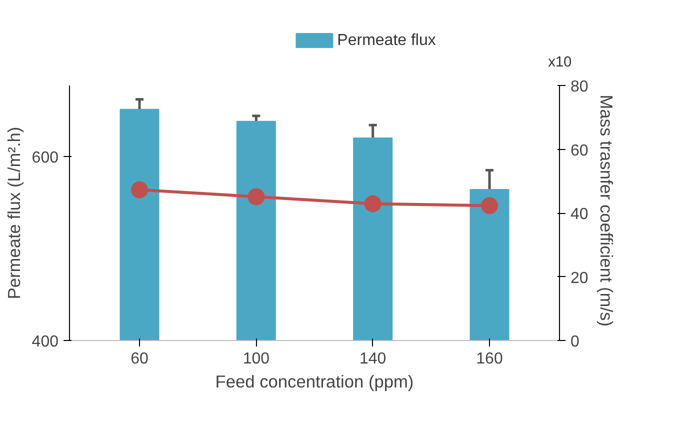 This screenshot has height=438, width=683. What do you see at coordinates (14, 213) in the screenshot?
I see `y-axis-title: Permeate flux (L/m².h)` at bounding box center [14, 213].